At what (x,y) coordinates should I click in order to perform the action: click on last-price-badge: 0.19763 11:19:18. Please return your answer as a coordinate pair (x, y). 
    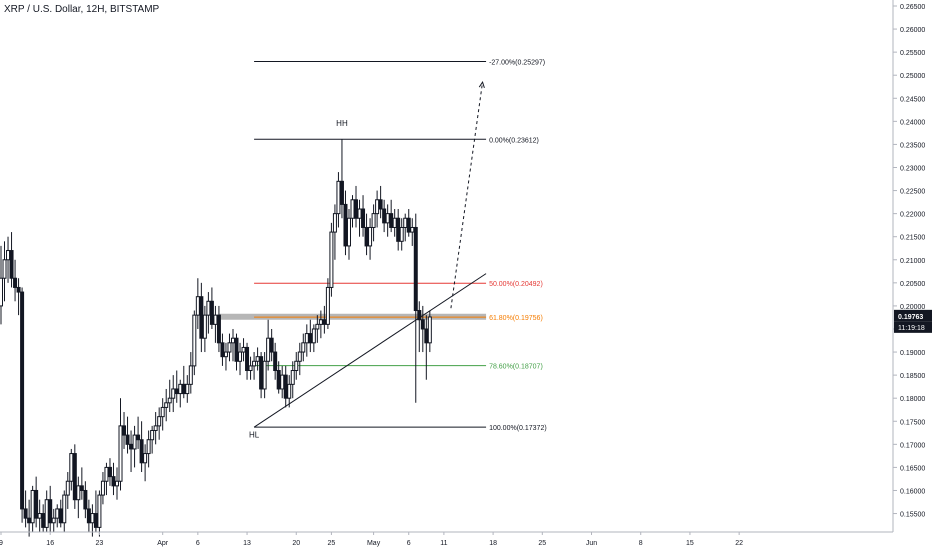
    Looking at the image, I should click on (913, 321).